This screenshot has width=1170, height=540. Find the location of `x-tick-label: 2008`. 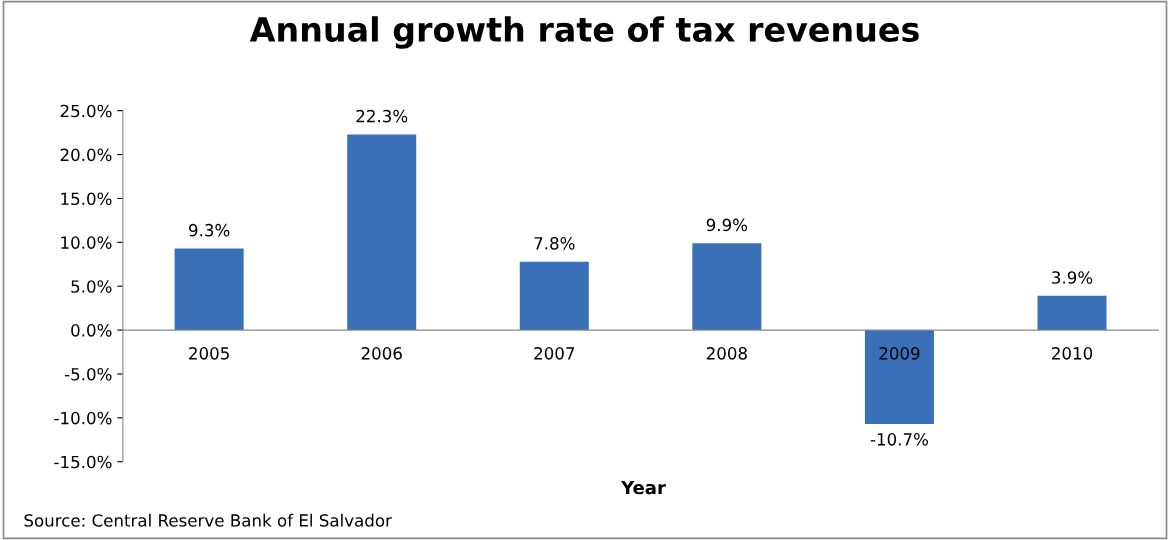

x-tick-label: 2008 is located at coordinates (726, 353).